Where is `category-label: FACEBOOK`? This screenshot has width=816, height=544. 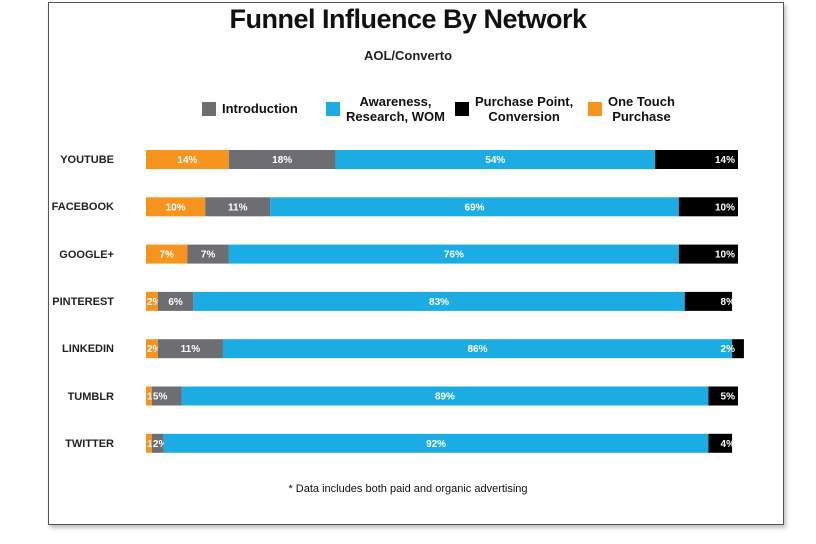 category-label: FACEBOOK is located at coordinates (82, 207).